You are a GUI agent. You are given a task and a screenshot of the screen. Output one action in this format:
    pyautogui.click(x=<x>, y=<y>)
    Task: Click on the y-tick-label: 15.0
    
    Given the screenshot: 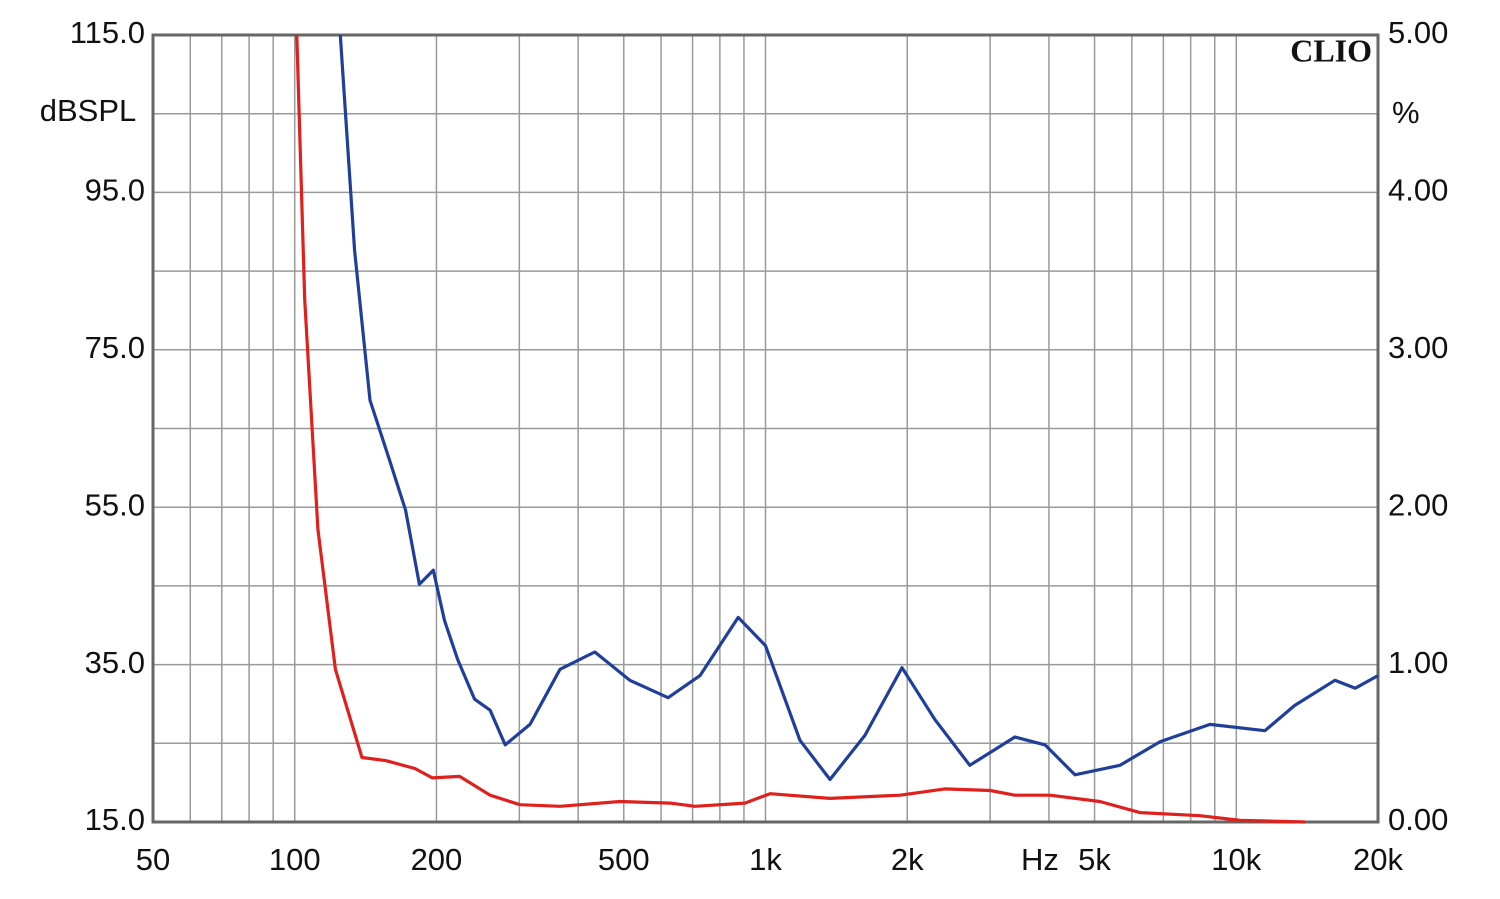 What is the action you would take?
    pyautogui.click(x=115, y=819)
    